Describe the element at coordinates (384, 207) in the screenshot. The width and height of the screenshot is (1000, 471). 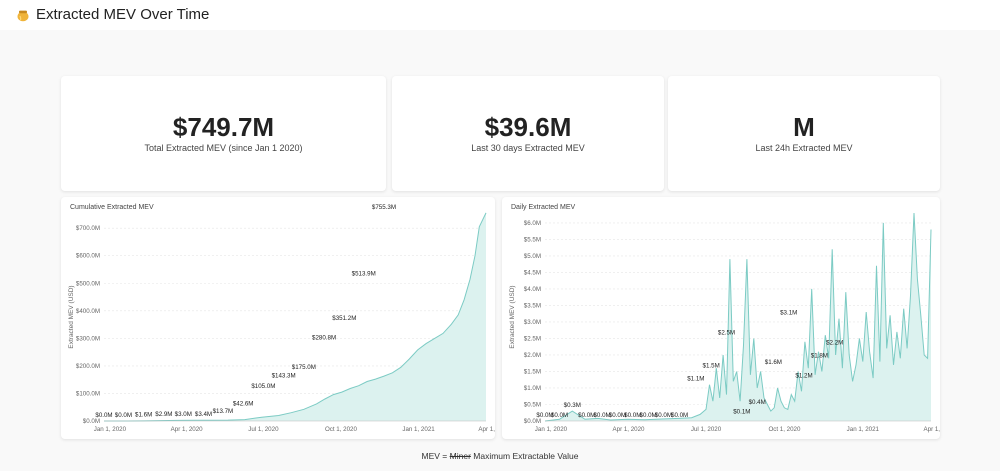
I see `data-label: $755.3M` at that location.